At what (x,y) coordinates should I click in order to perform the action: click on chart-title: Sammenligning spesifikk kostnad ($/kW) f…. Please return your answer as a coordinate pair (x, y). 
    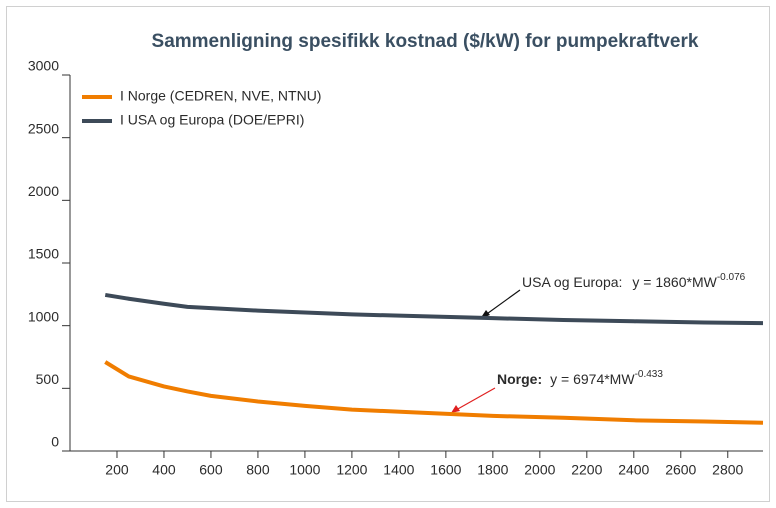
    Looking at the image, I should click on (425, 41).